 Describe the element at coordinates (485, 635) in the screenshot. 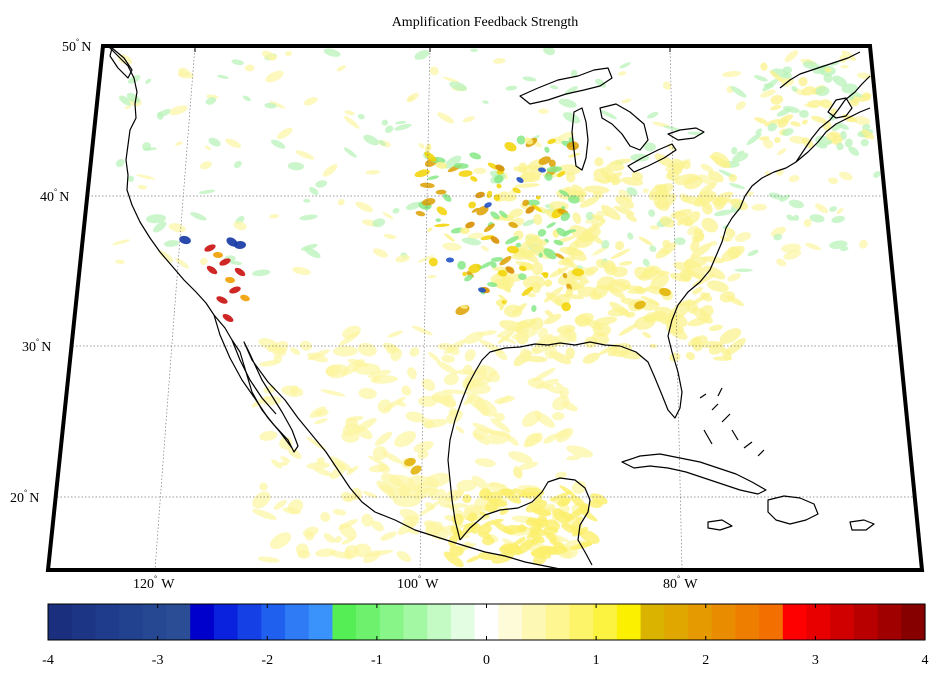

I see `colorbar: -4 -3 -2 -1 0 1 2 3 4` at that location.